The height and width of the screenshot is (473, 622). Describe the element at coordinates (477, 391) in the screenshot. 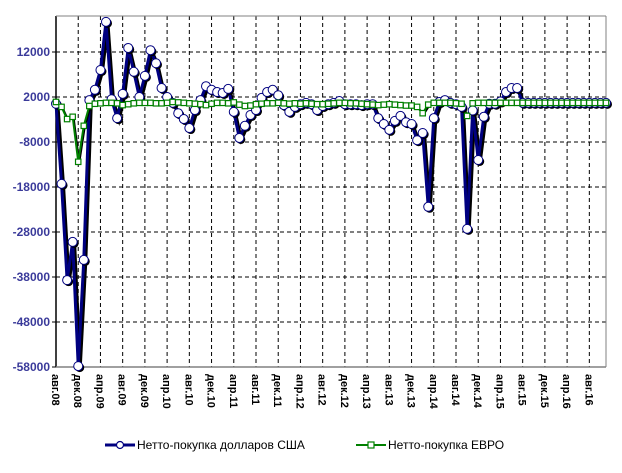

I see `x-tick-label: дек.14` at that location.